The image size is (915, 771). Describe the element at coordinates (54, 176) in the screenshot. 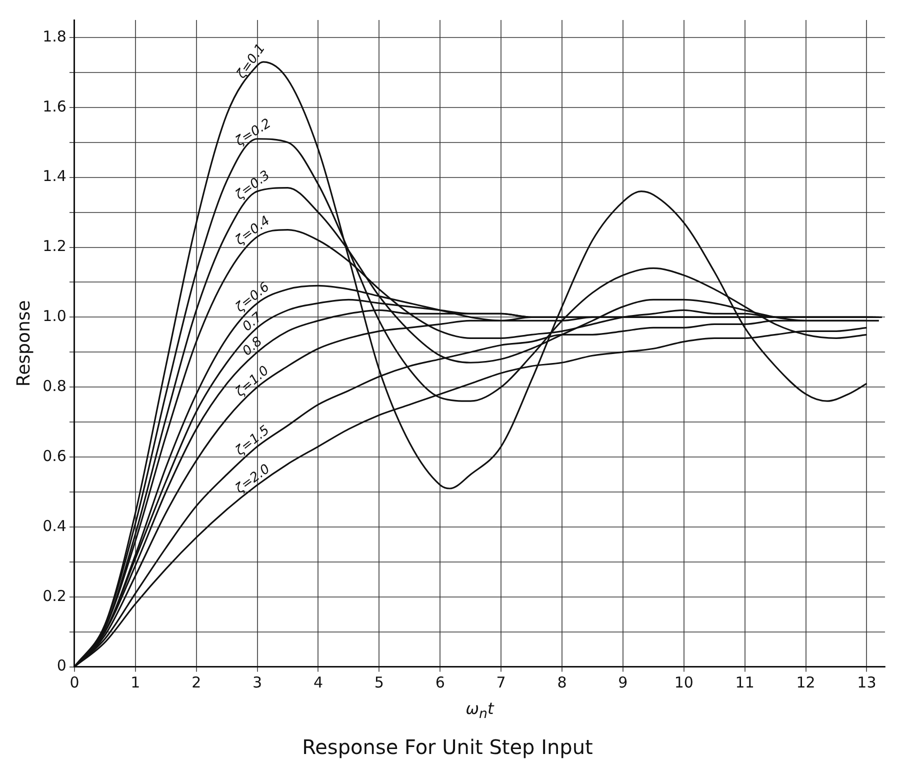

I see `y-tick-label: 1.4` at that location.